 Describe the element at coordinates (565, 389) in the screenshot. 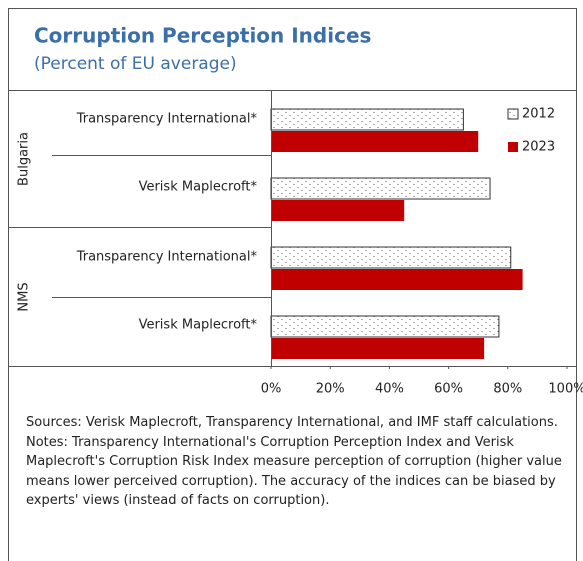

I see `x-tick-label: 100%` at that location.